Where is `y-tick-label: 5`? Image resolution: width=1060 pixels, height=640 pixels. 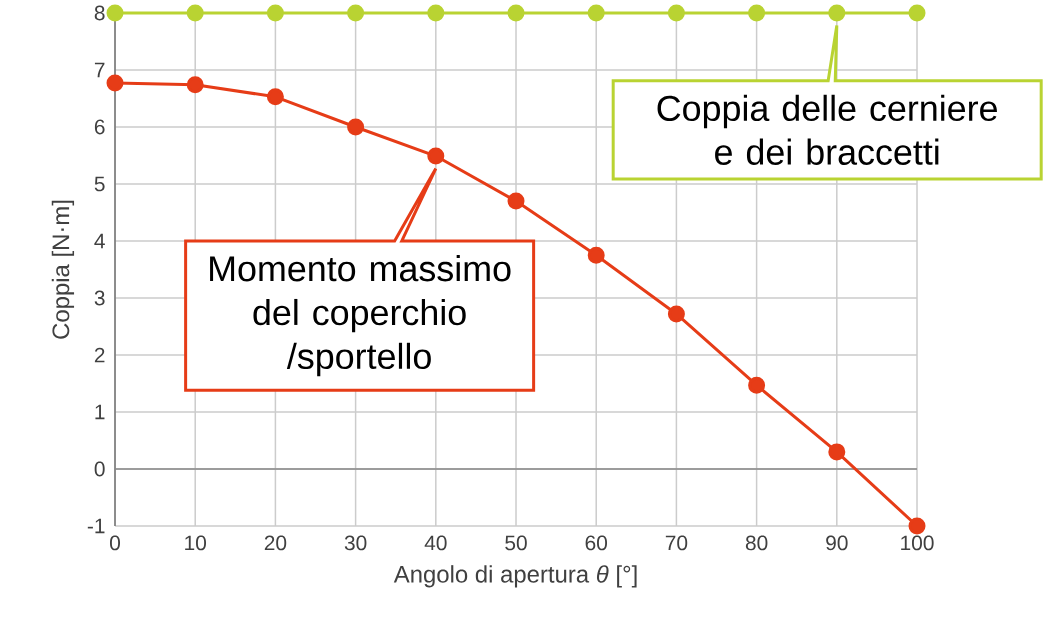 y-tick-label: 5 is located at coordinates (99, 184).